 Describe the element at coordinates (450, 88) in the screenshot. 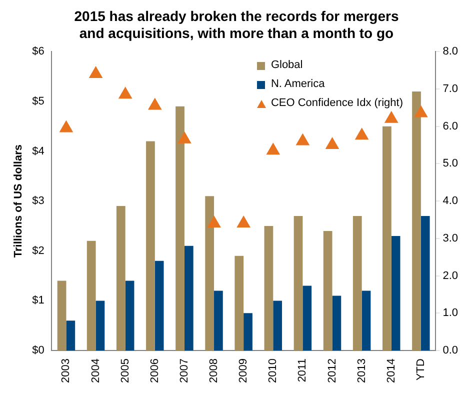

I see `y2-tick-label: 7.0` at that location.